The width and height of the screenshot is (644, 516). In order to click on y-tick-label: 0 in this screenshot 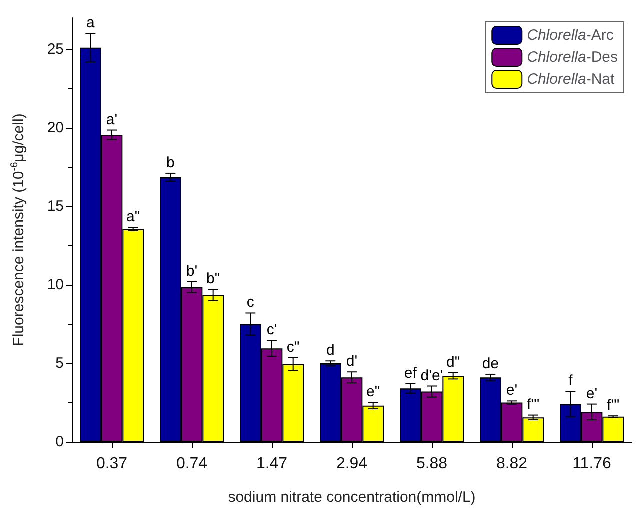, I will do `click(60, 442)`.